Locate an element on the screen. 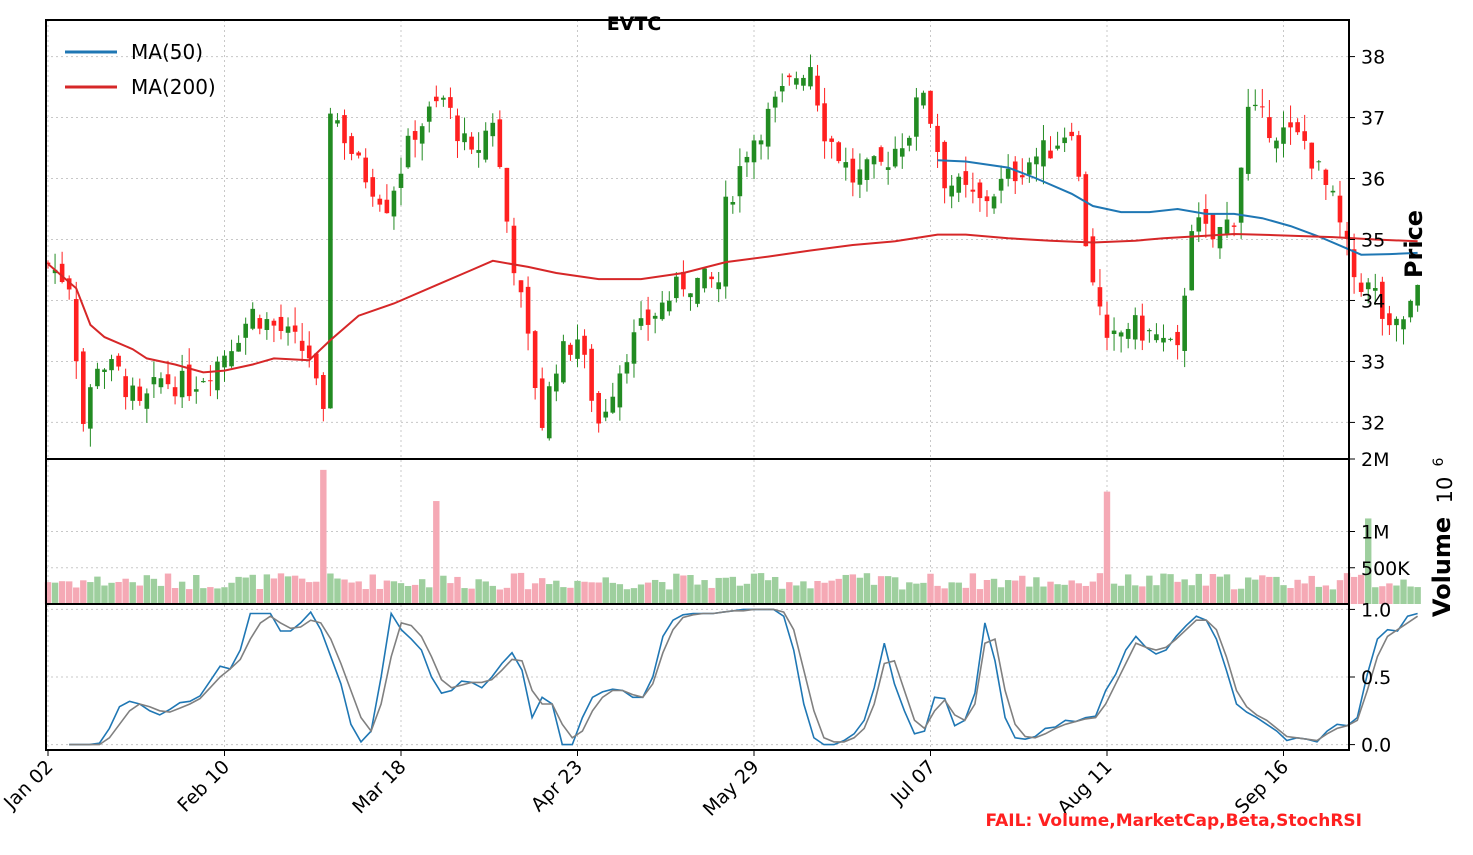 The image size is (1473, 855). price-tick-label: 37 is located at coordinates (1373, 119).